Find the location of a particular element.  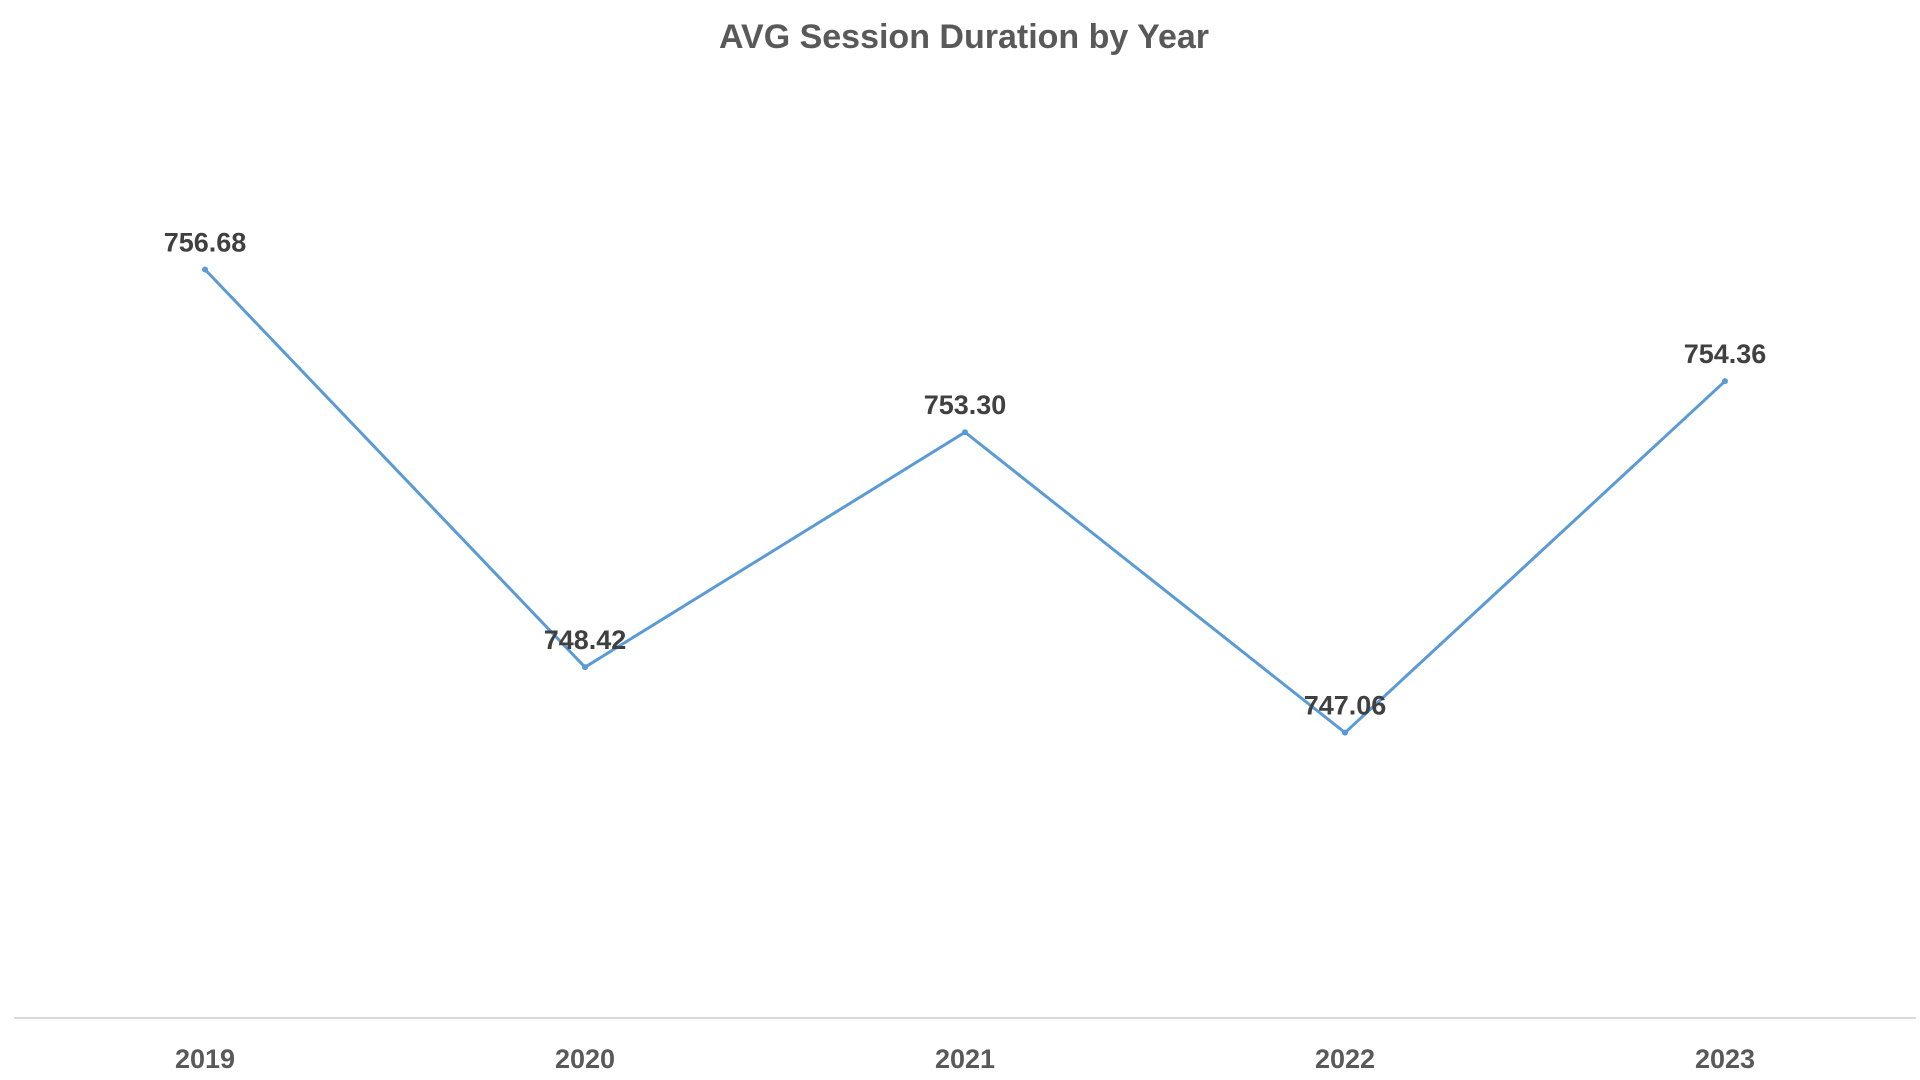

data-point-2022 is located at coordinates (1345, 732).